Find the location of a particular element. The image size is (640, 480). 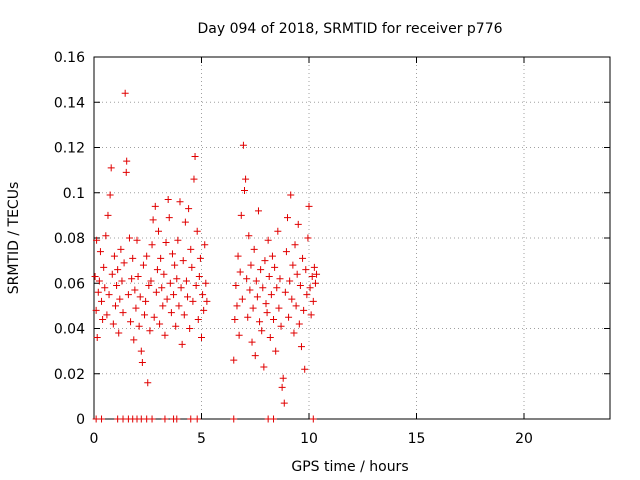

x-tick-label: 15 is located at coordinates (417, 439).